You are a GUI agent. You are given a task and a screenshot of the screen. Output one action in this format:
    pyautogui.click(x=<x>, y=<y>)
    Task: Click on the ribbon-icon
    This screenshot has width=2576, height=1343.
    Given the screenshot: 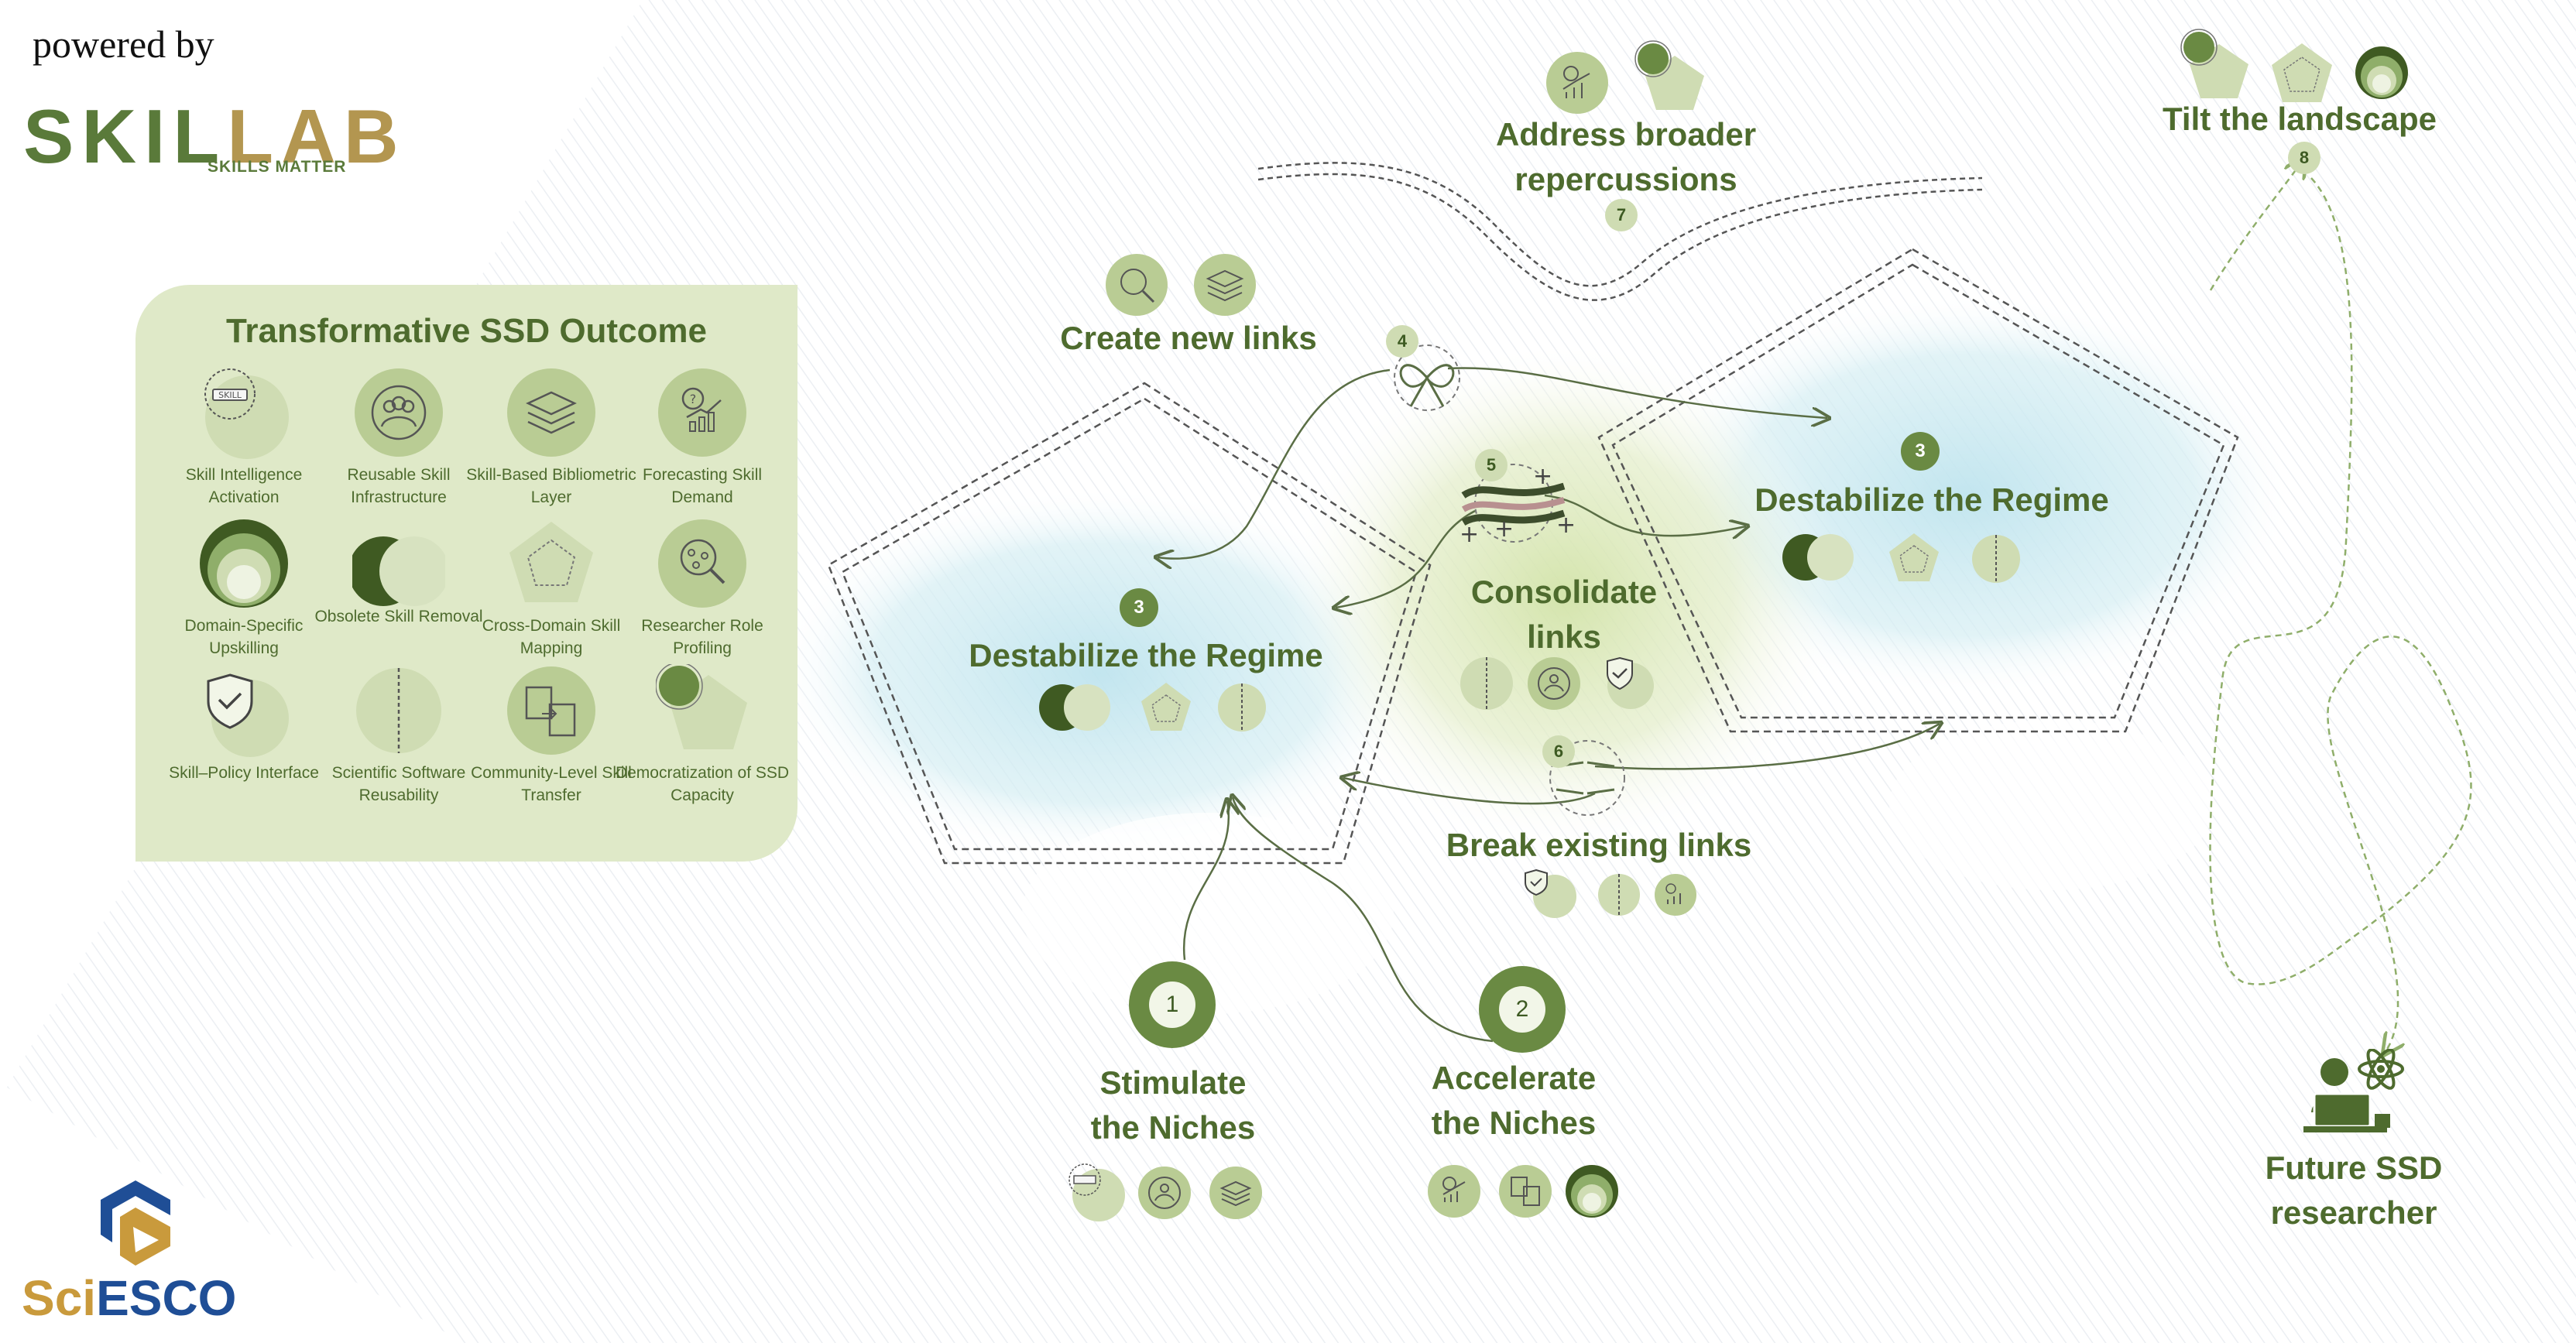 What is the action you would take?
    pyautogui.click(x=1427, y=377)
    